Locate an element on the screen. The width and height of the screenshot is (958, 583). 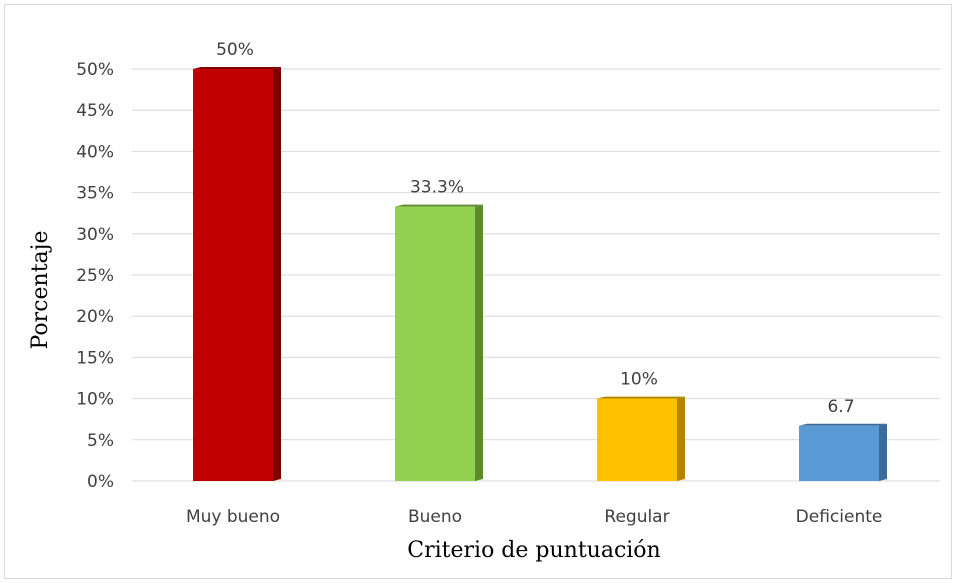
data-label: 6.7 is located at coordinates (840, 407).